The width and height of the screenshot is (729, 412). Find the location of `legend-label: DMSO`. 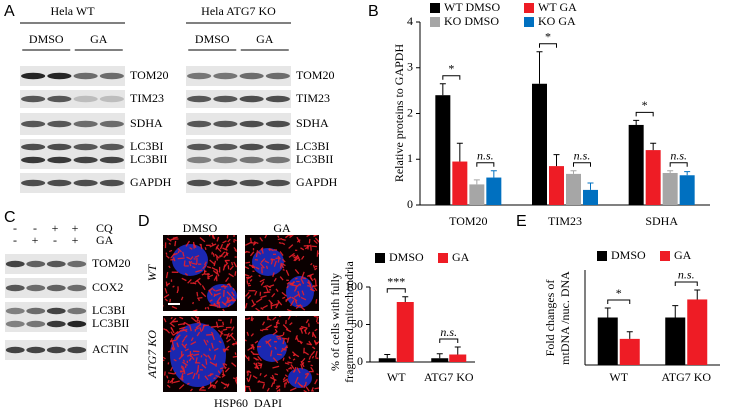

legend-label: DMSO is located at coordinates (628, 255).